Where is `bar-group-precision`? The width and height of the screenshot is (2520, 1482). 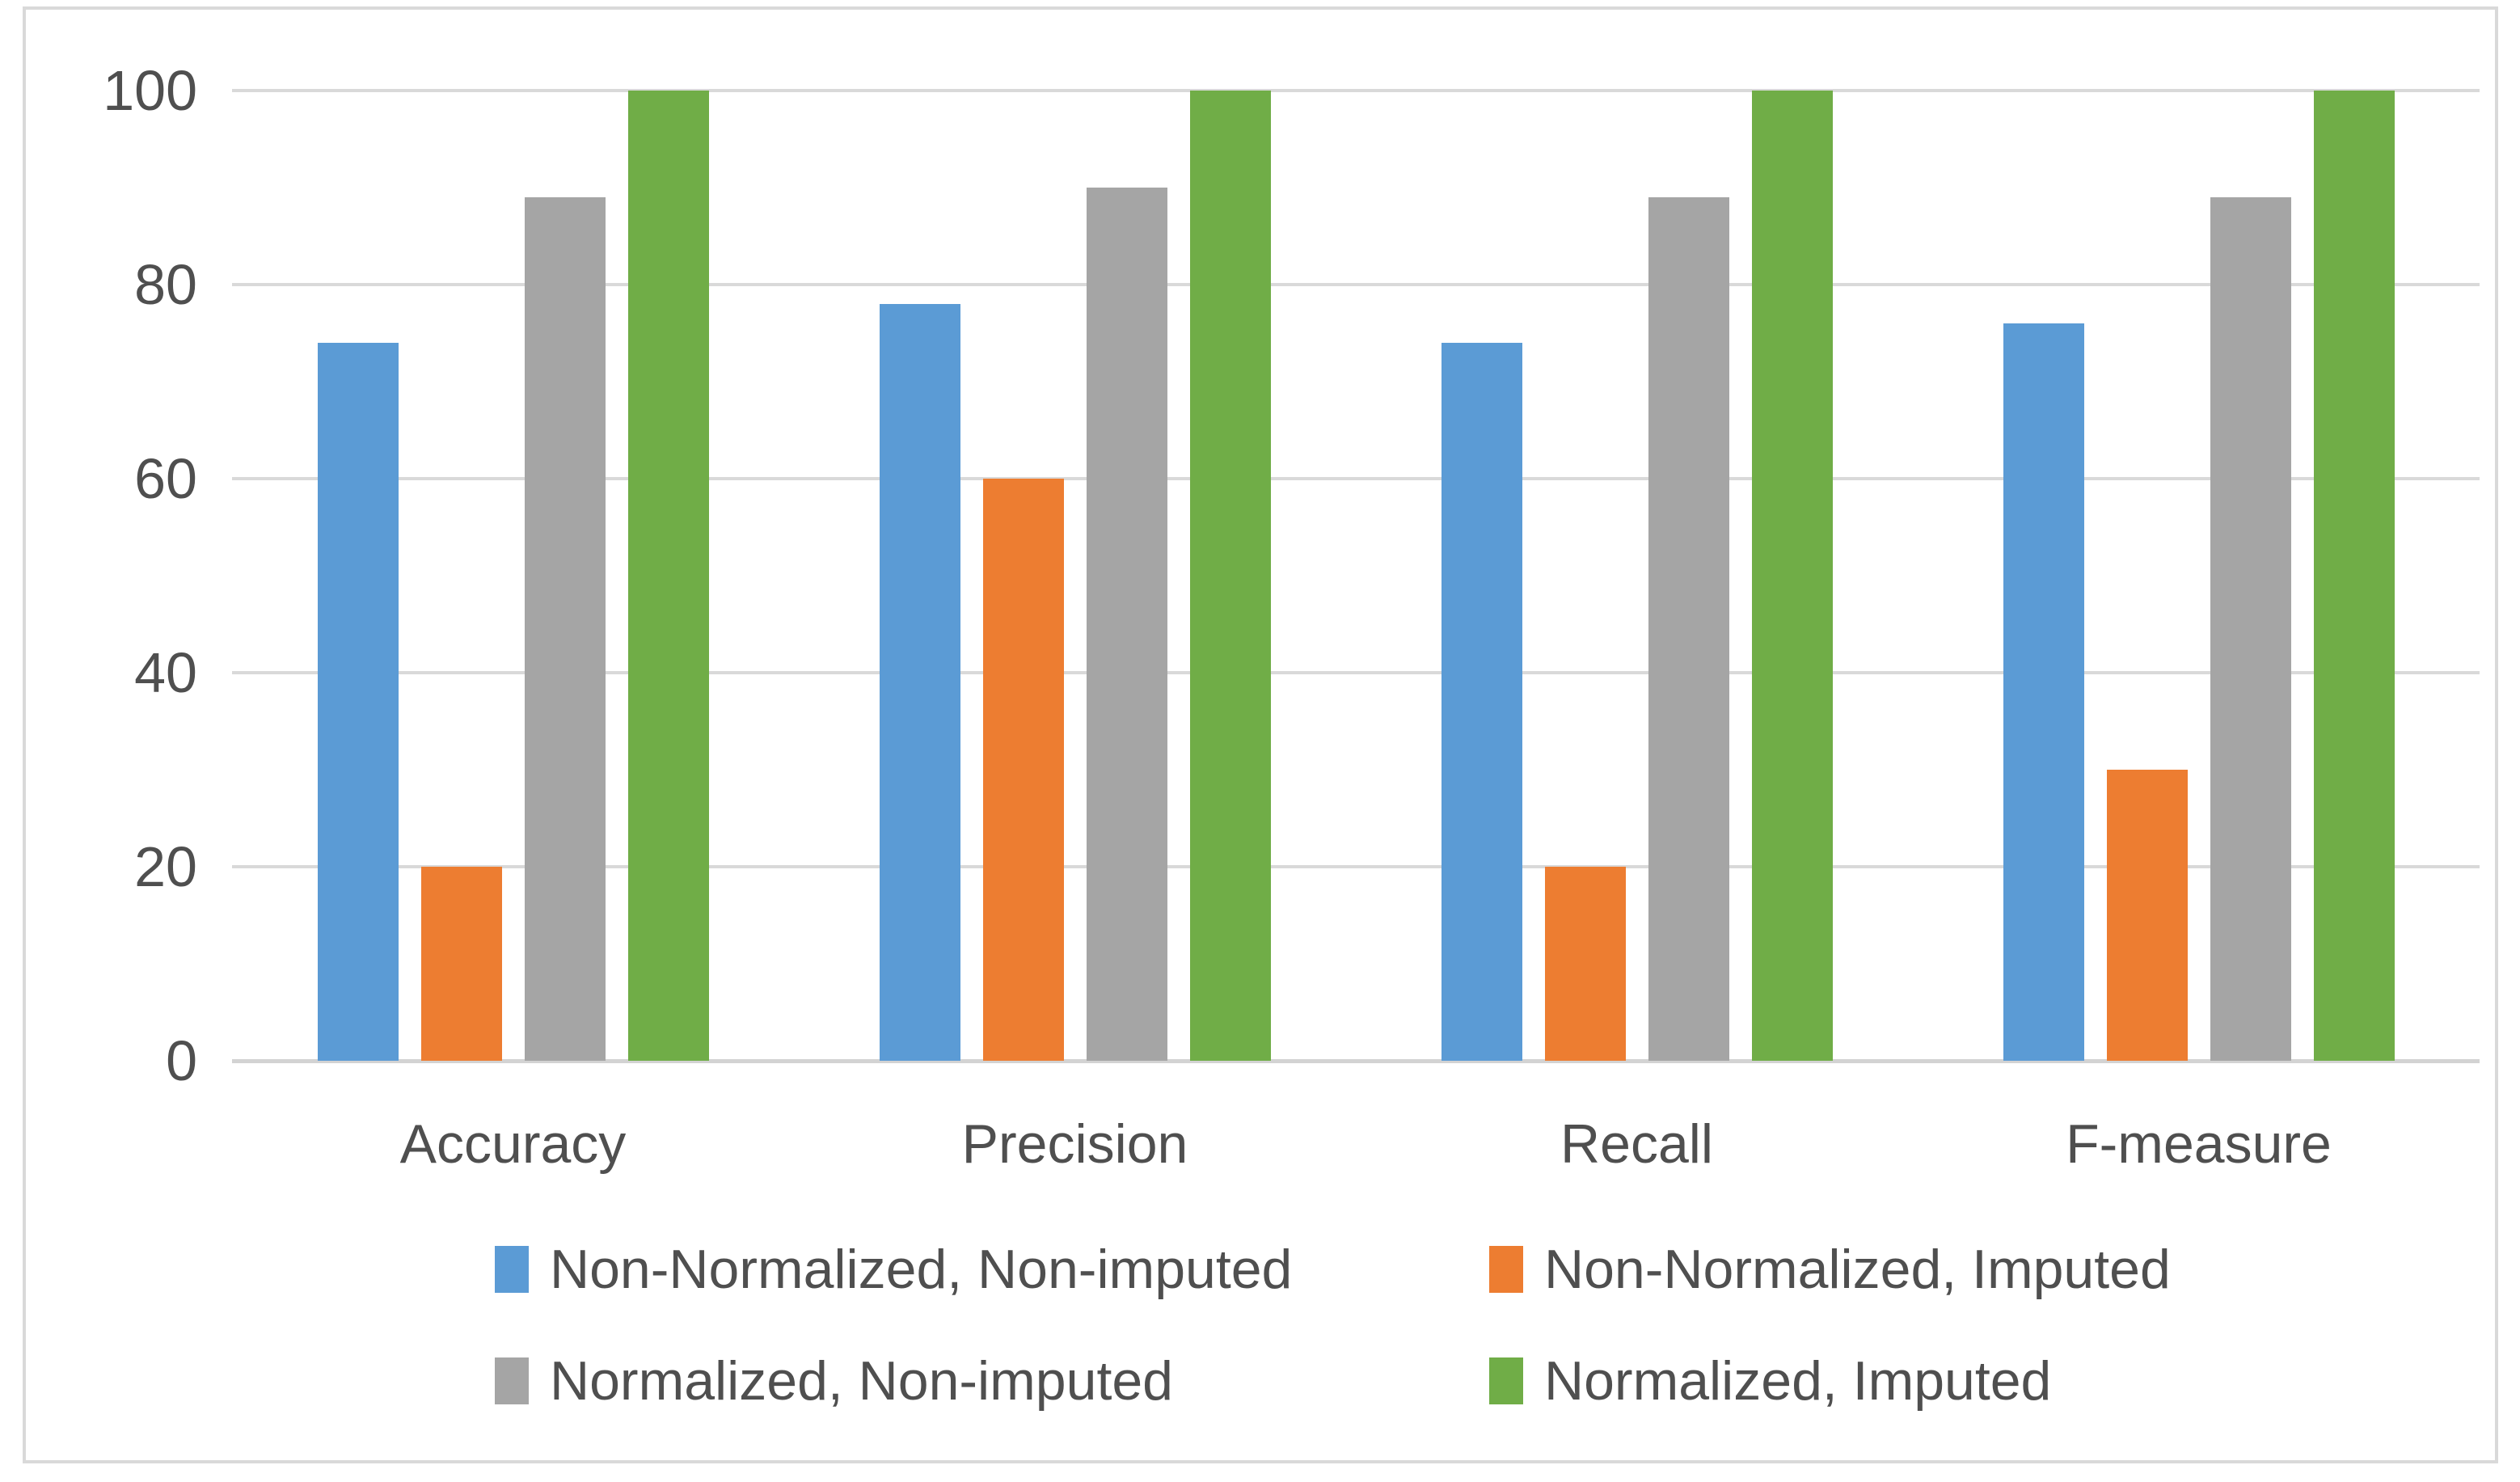
bar-group-precision is located at coordinates (1075, 576).